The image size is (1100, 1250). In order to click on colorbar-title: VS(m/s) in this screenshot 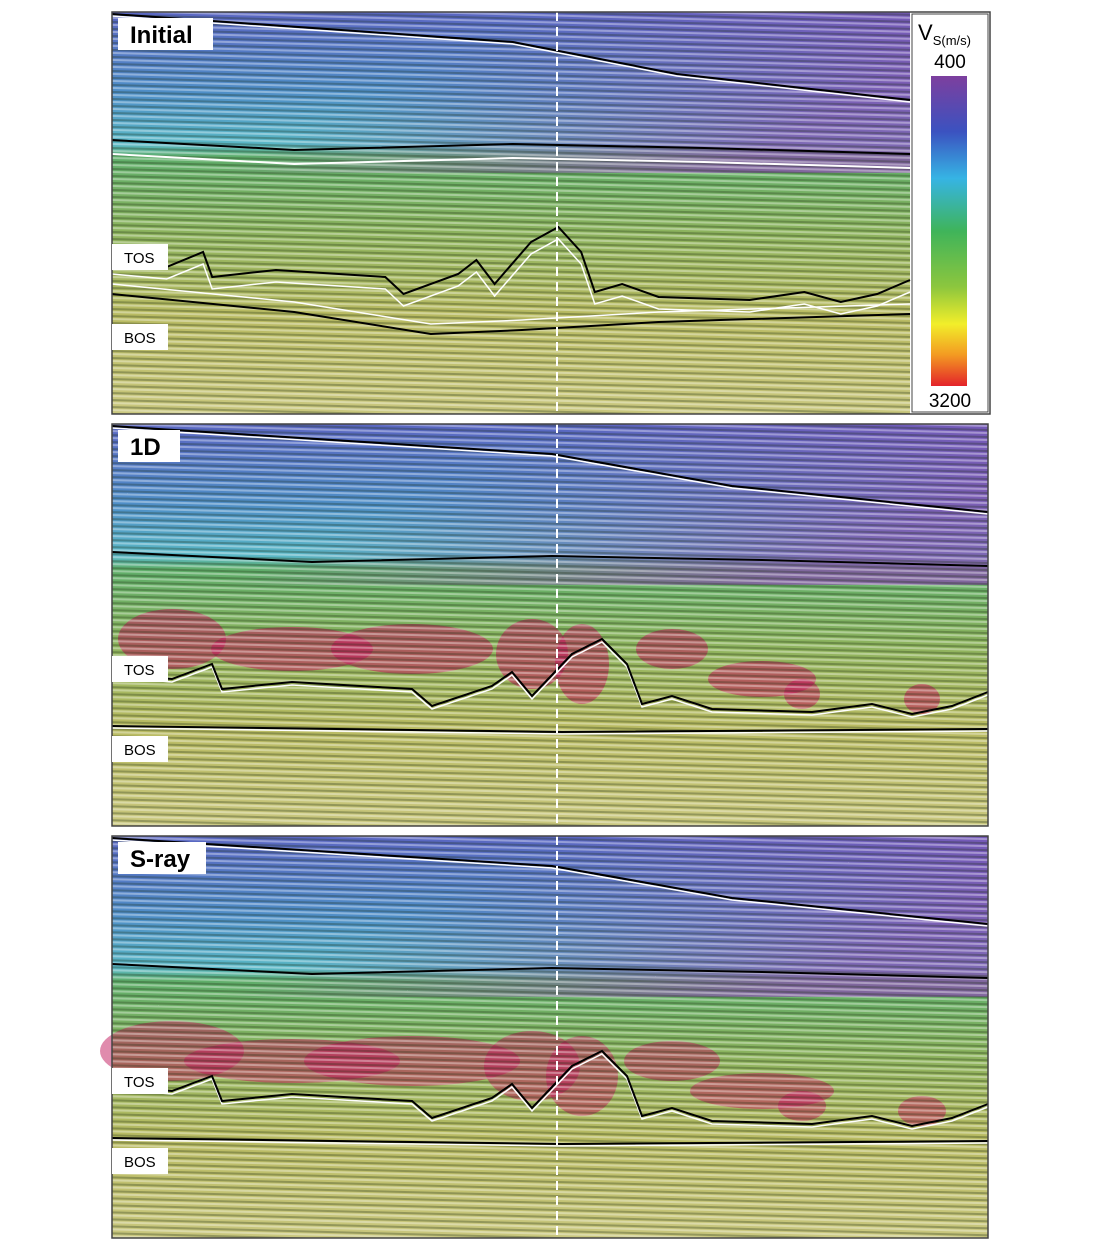, I will do `click(944, 34)`.